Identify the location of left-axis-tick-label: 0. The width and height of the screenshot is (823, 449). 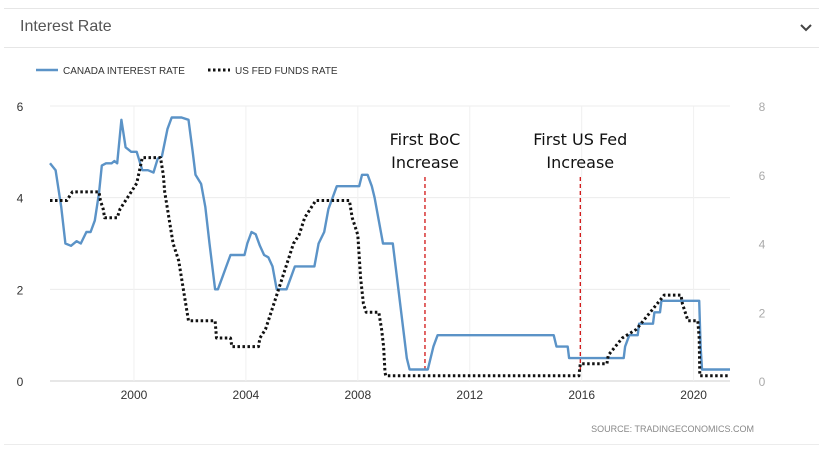
(20, 382).